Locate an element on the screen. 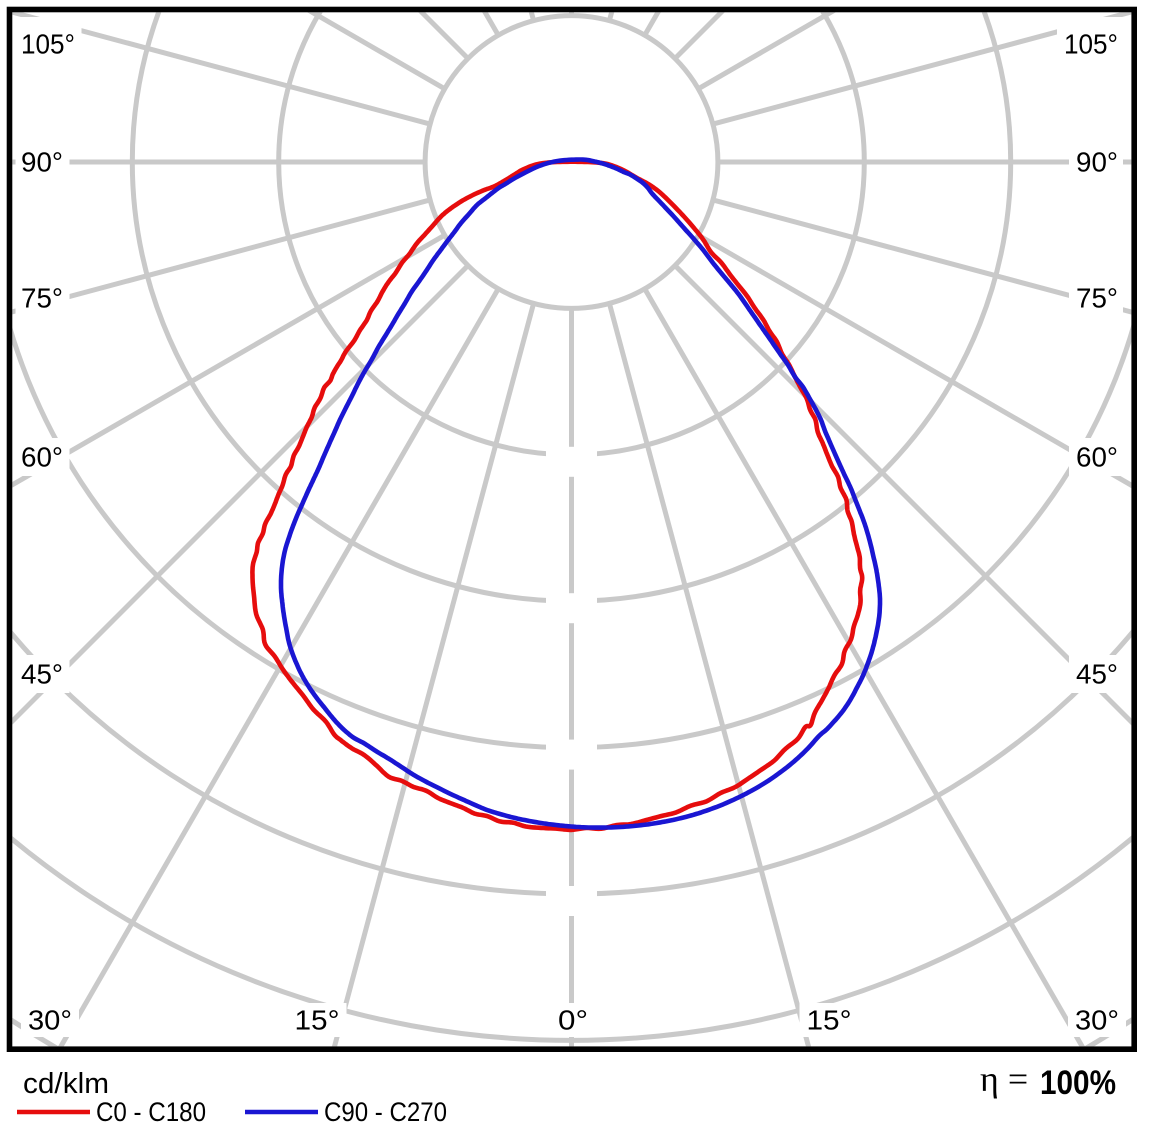 Image resolution: width=1164 pixels, height=1140 pixels. svg-text: η = is located at coordinates (1004, 1079).